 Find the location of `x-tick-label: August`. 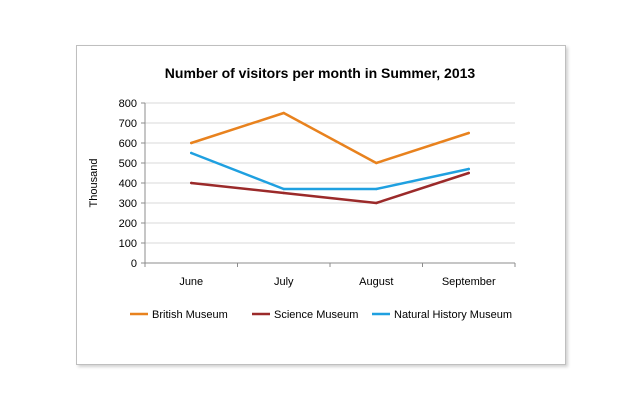

x-tick-label: August is located at coordinates (376, 282).